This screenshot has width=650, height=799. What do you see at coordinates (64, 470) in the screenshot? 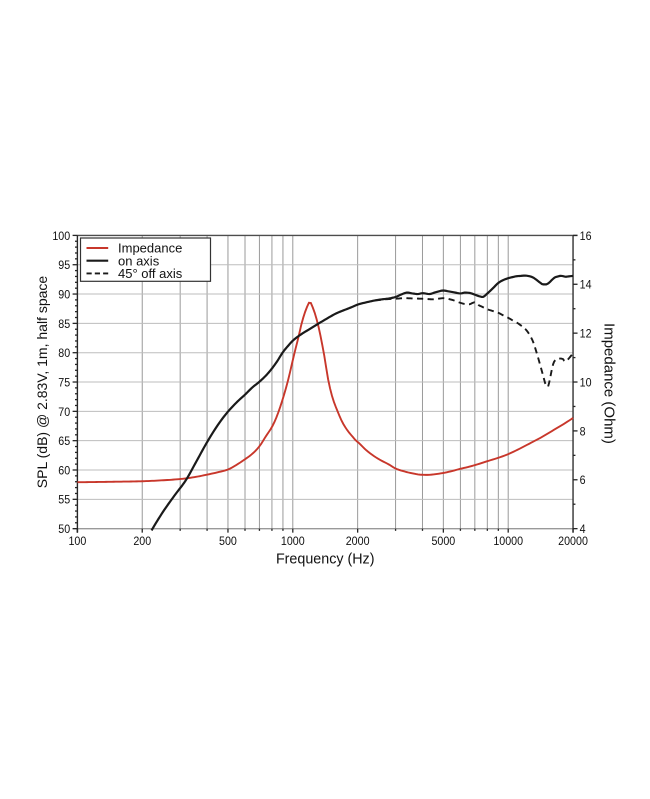
I see `svg-text: 60` at bounding box center [64, 470].